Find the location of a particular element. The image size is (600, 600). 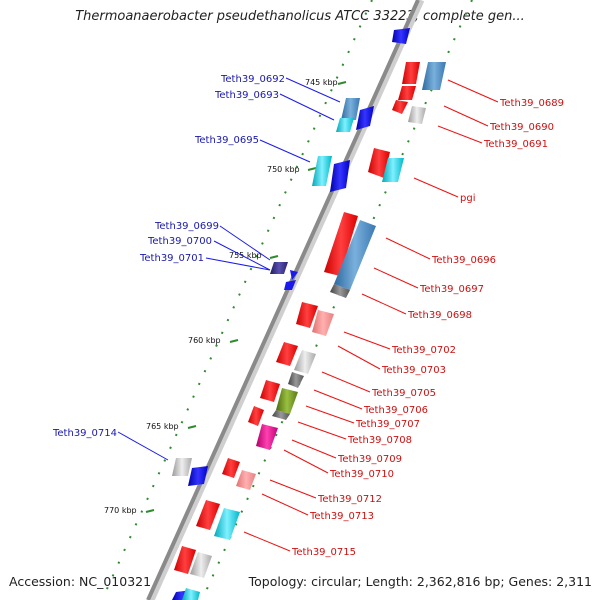

tick-label-760: 760 kbp is located at coordinates (204, 340).